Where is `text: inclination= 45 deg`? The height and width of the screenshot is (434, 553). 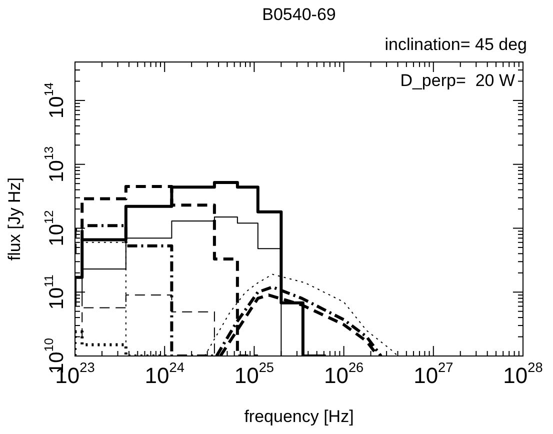
text: inclination= 45 deg is located at coordinates (455, 44).